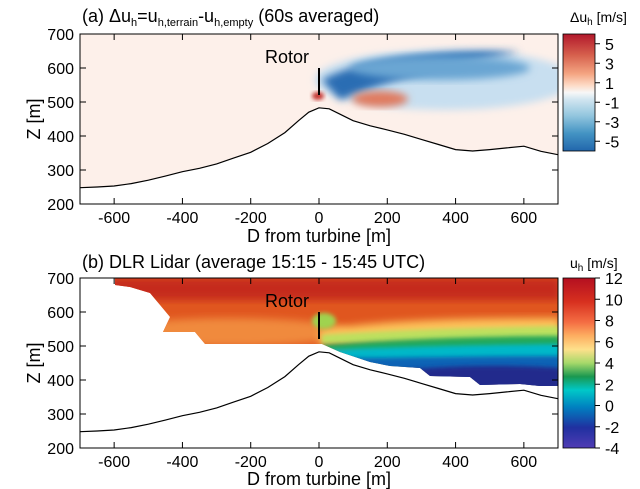  I want to click on rotor-label-b: Rotor, so click(287, 301).